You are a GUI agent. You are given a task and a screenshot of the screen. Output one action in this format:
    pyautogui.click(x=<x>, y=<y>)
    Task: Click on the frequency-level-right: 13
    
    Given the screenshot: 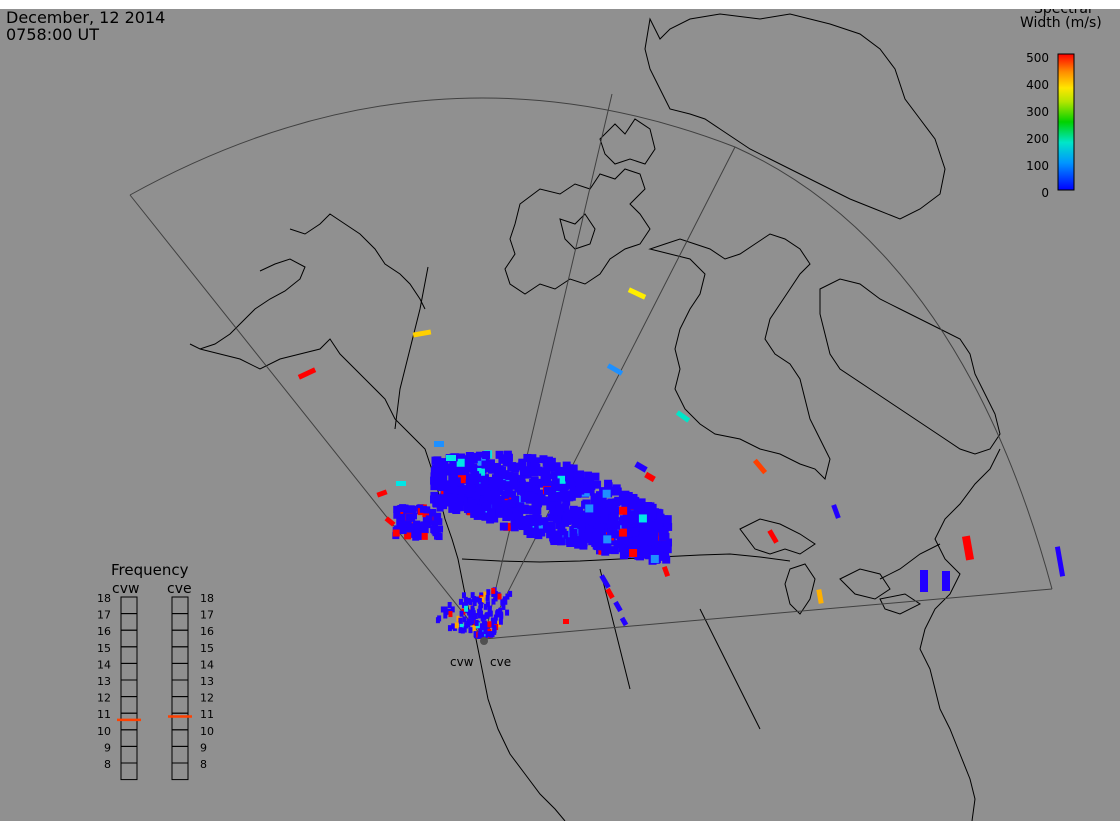 What is the action you would take?
    pyautogui.click(x=207, y=681)
    